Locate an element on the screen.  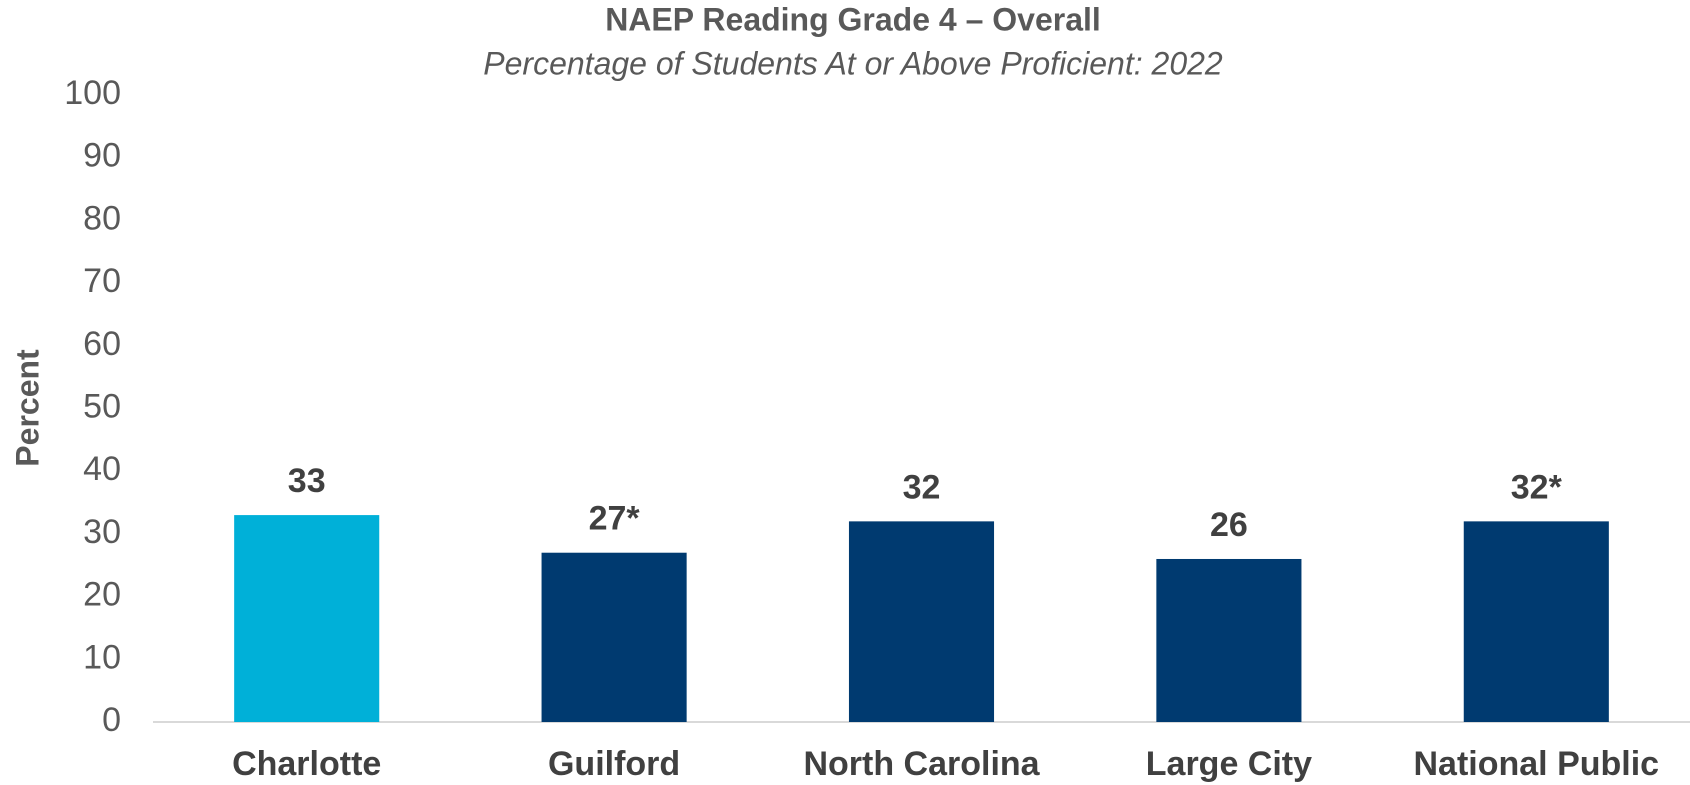
data-label: 27* is located at coordinates (615, 519).